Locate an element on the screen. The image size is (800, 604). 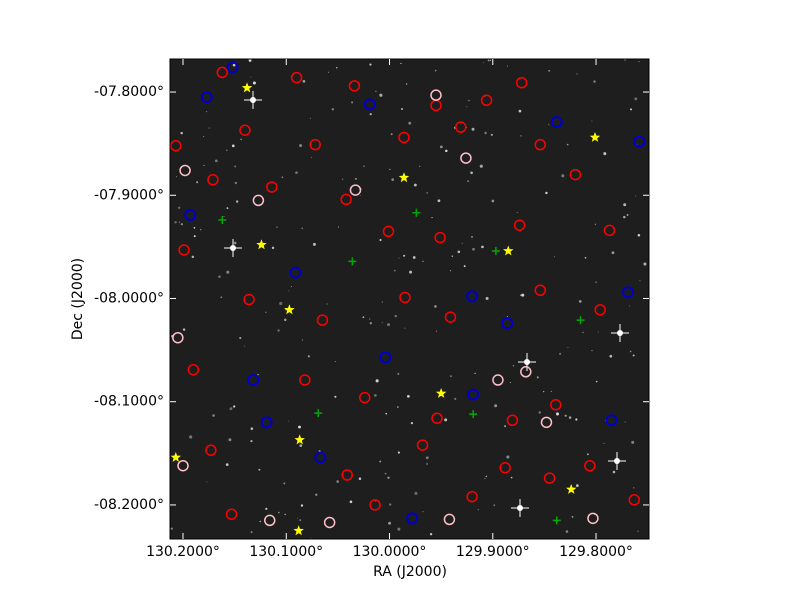
x-axis-label: RA (J2000) is located at coordinates (410, 572).